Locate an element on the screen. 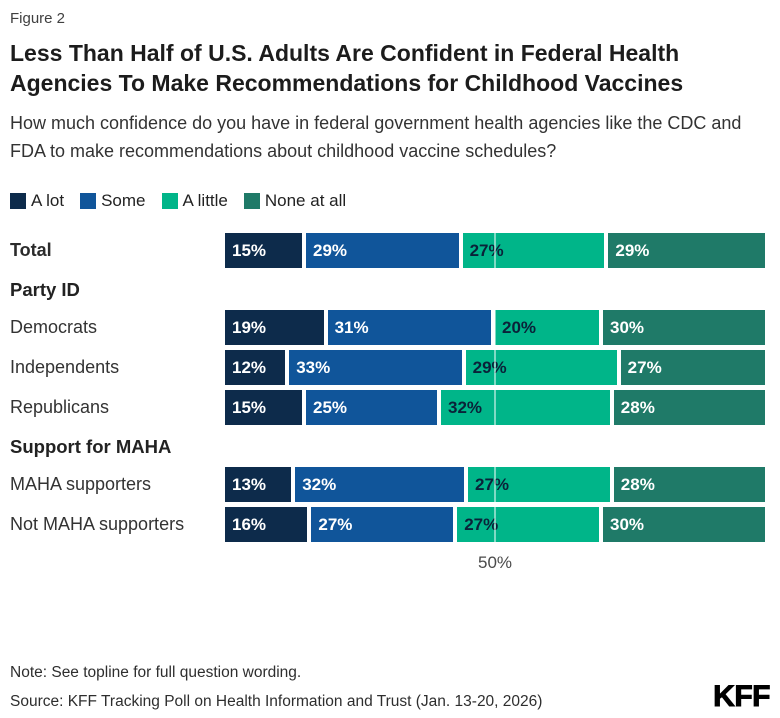 The height and width of the screenshot is (718, 780). legend-label: A little is located at coordinates (205, 200).